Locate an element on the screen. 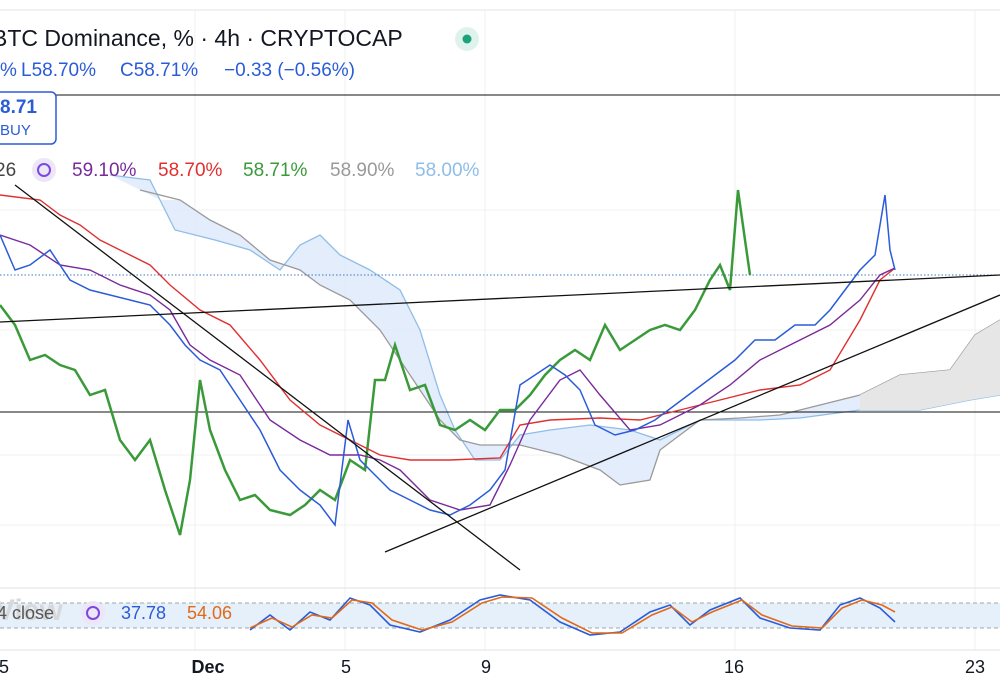  buy-button is located at coordinates (28, 118).